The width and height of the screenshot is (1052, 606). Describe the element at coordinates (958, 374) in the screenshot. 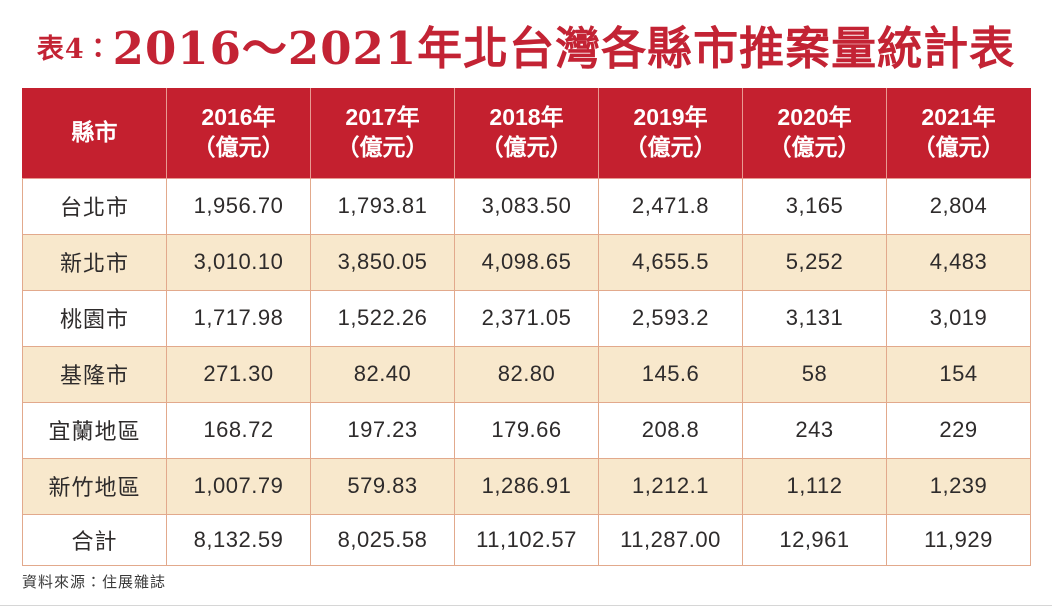

I see `cell-value: 154` at that location.